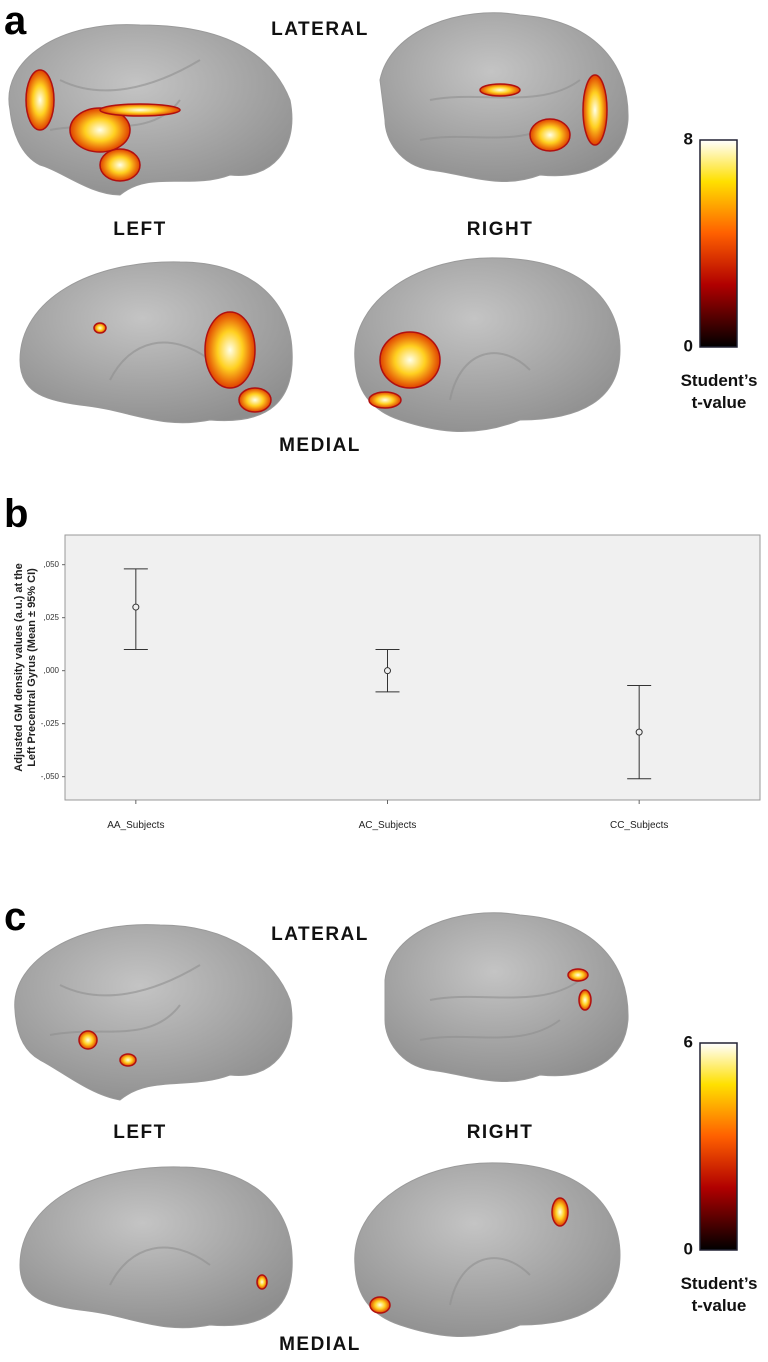 This screenshot has width=768, height=1362. What do you see at coordinates (15, 21) in the screenshot?
I see `panel-label: a` at bounding box center [15, 21].